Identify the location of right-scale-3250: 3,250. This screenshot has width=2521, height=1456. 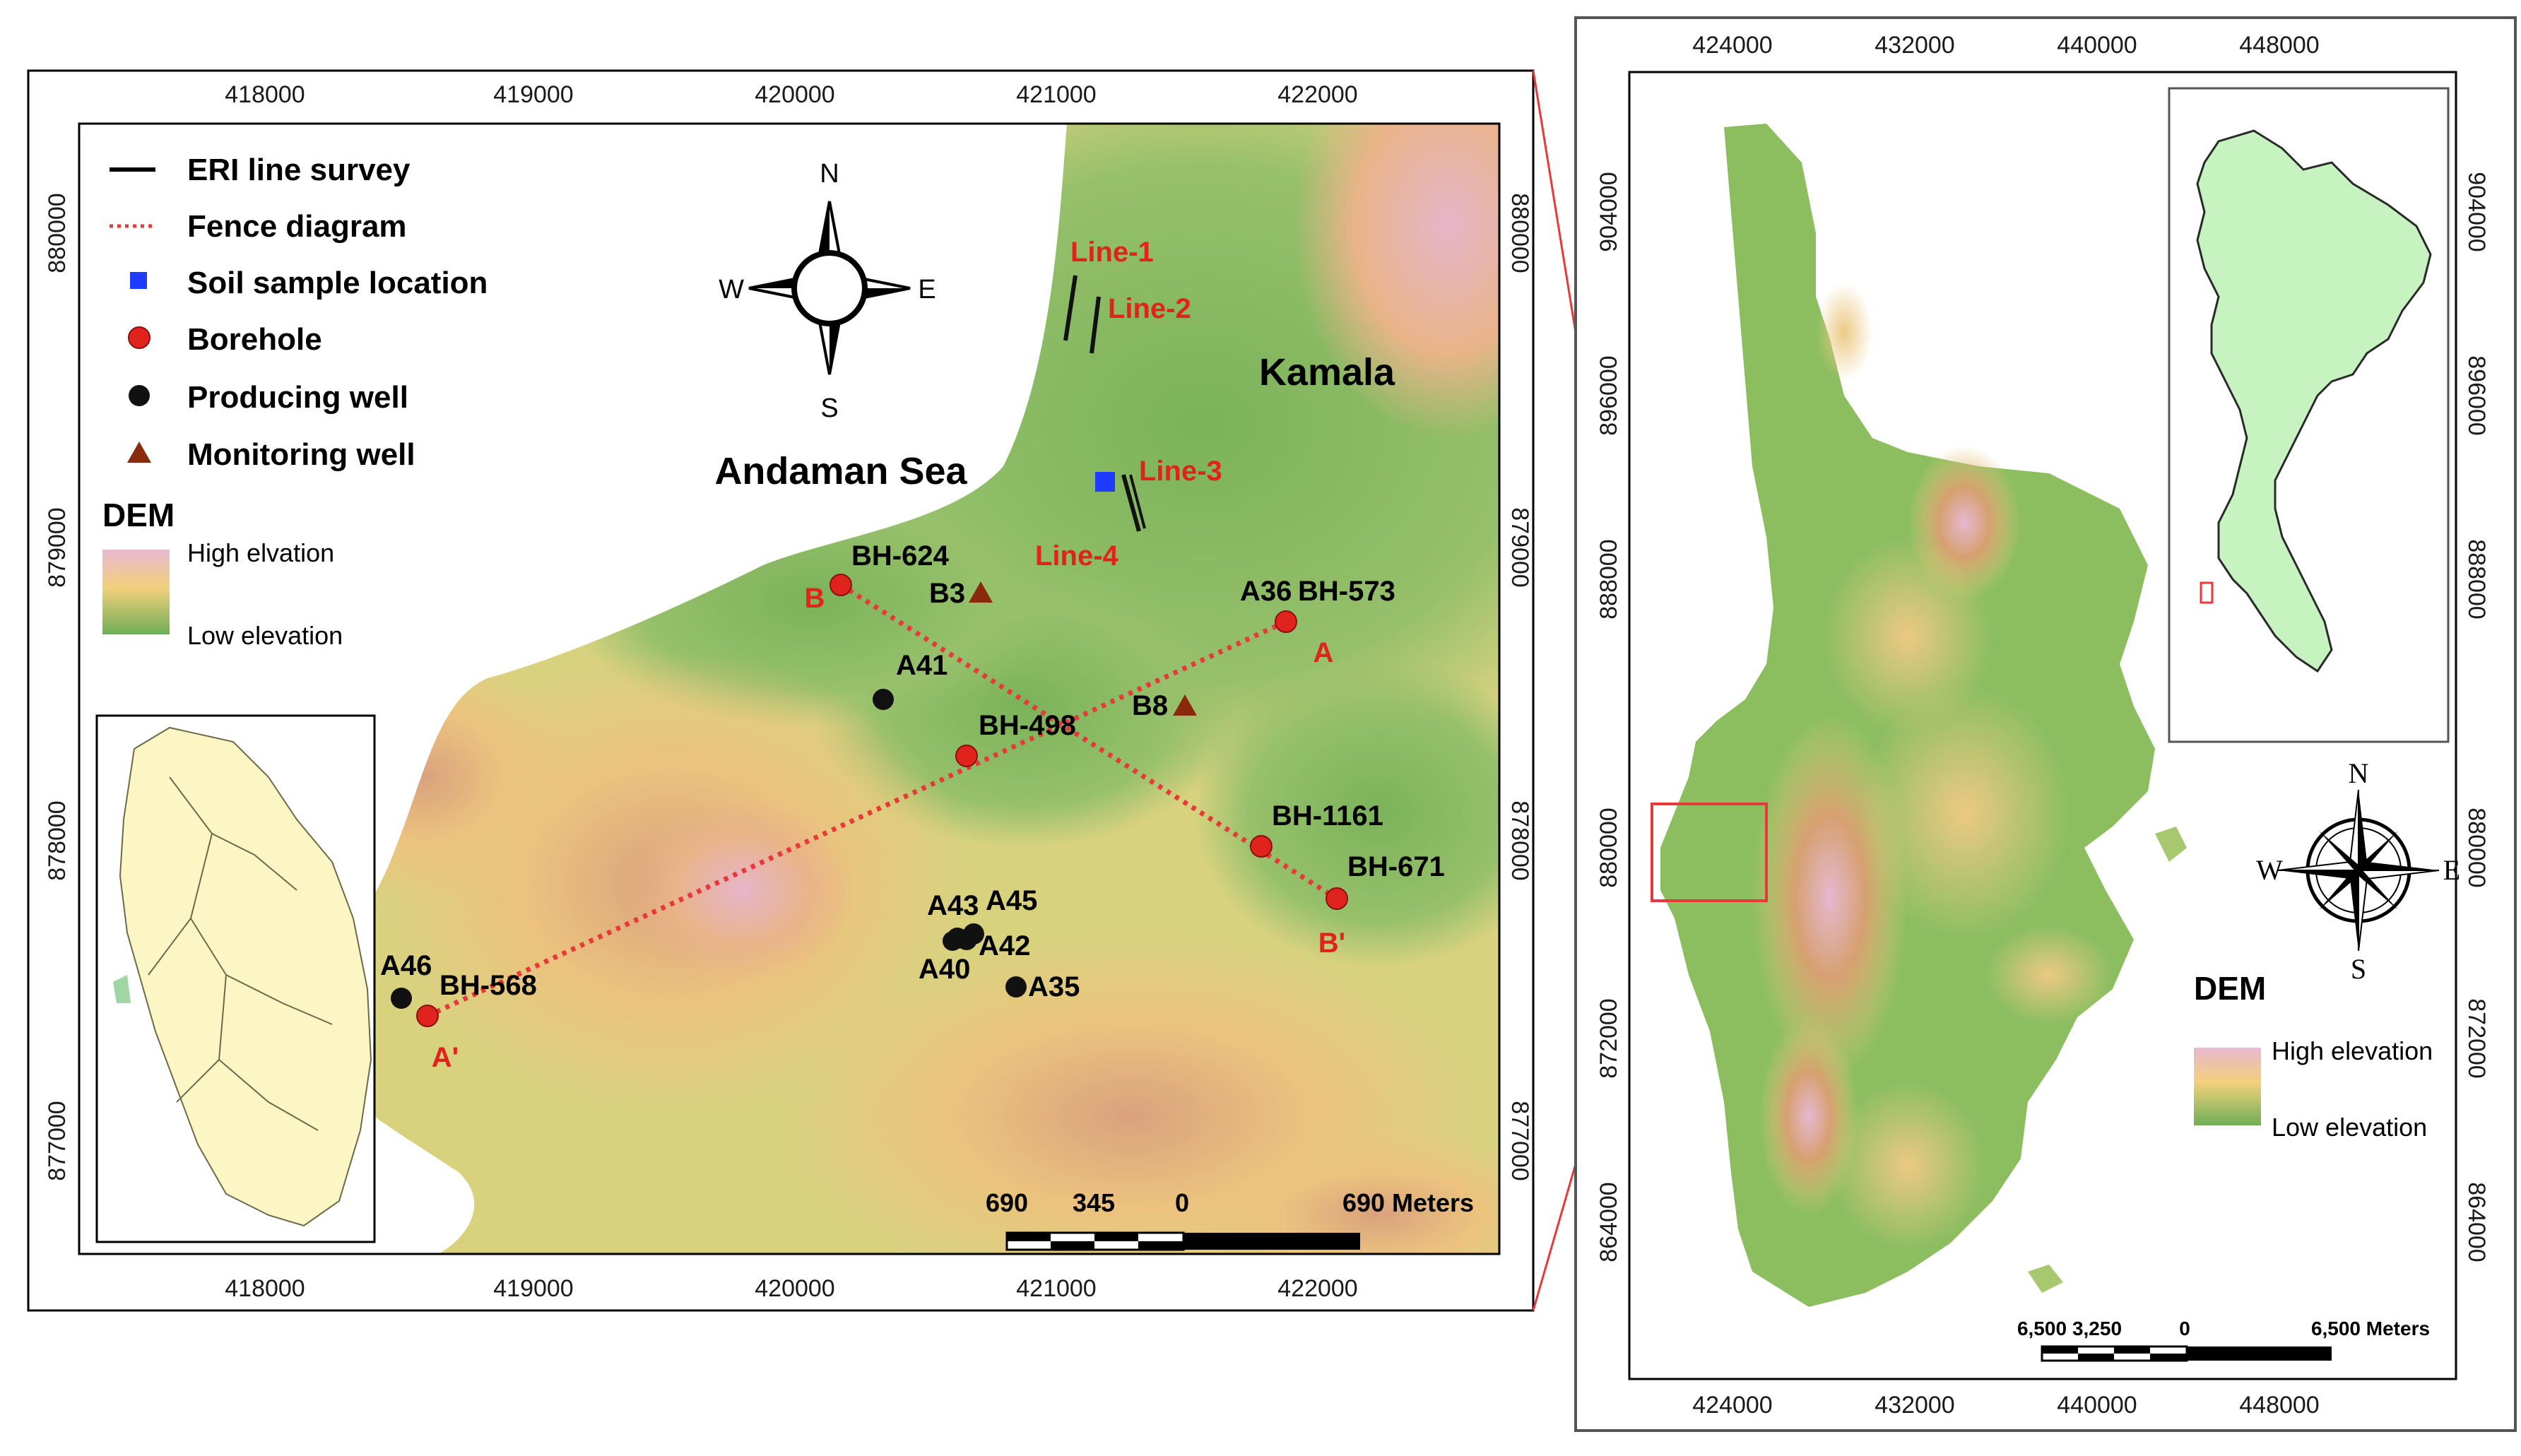
(2097, 1329).